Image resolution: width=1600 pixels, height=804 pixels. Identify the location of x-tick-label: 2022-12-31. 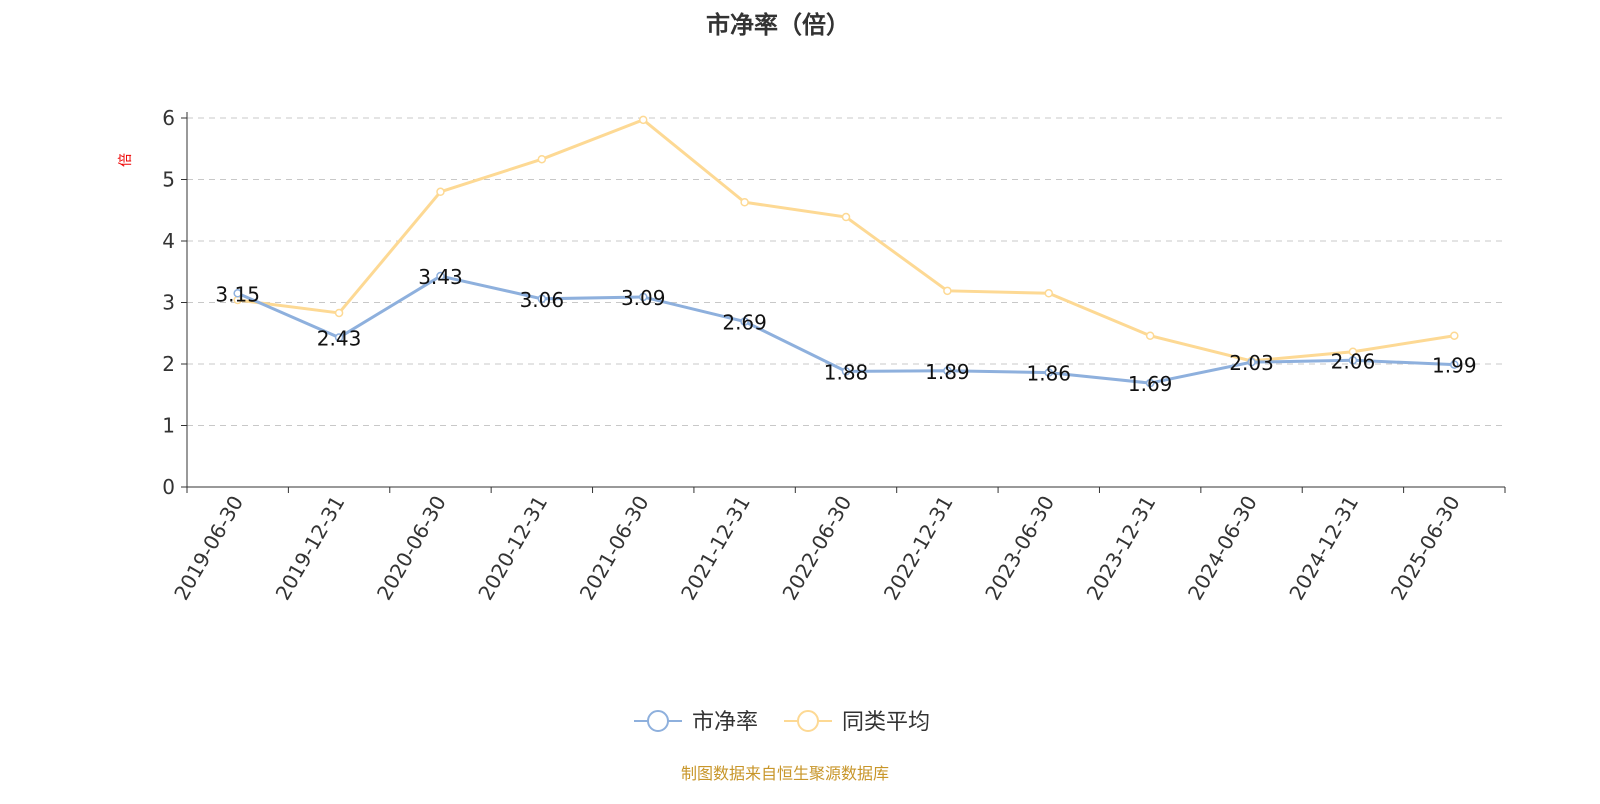
(918, 548).